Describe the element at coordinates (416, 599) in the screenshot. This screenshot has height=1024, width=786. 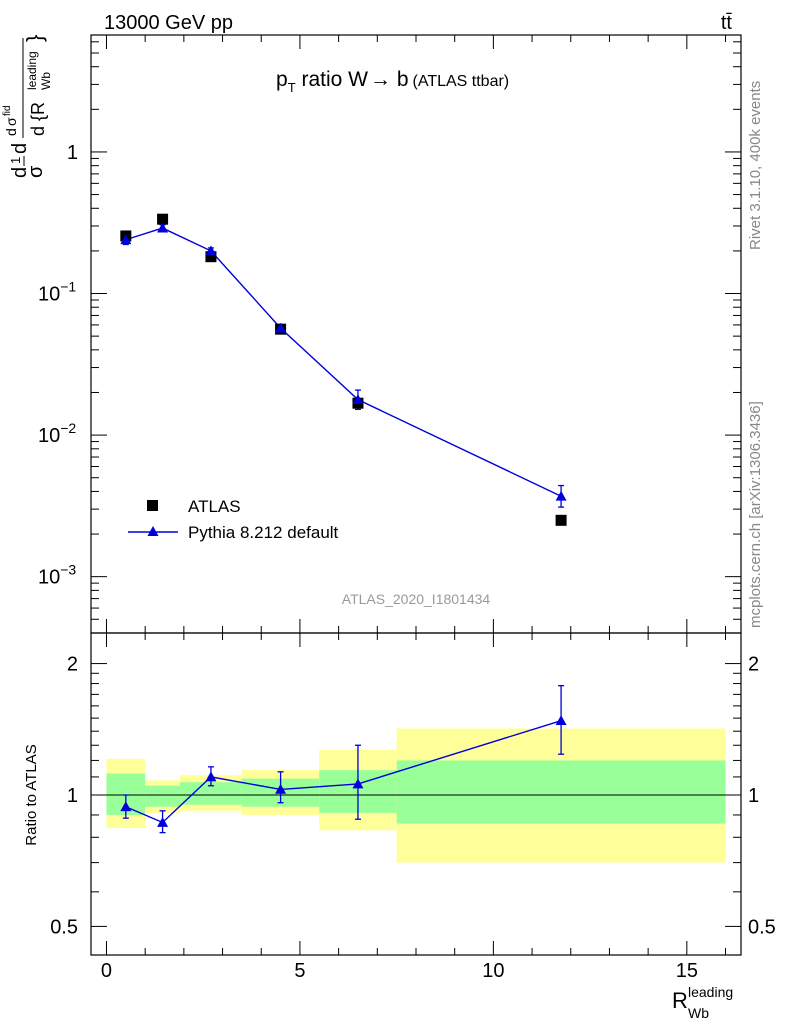
I see `analysis-id-watermark: ATLAS_2020_I1801434` at that location.